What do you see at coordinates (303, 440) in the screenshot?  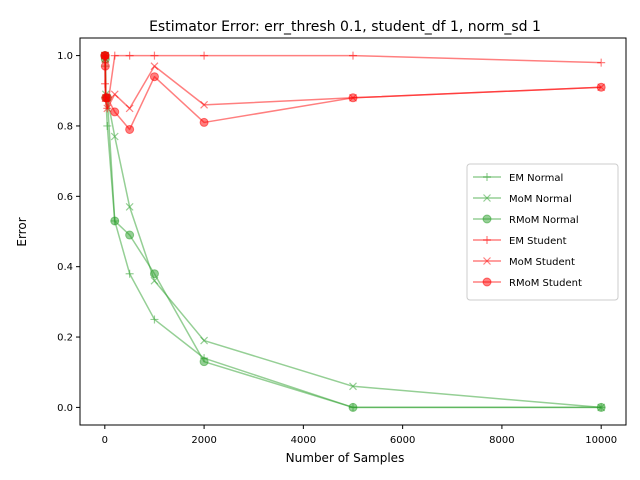 I see `x-tick-label: 4000` at bounding box center [303, 440].